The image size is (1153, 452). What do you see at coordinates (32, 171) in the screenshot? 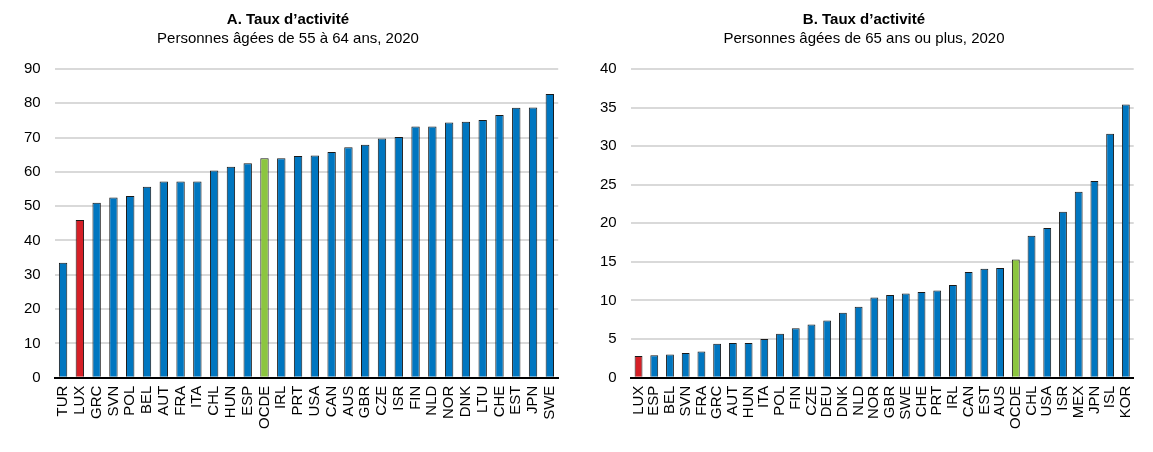
I see `y-tick-label: 60` at bounding box center [32, 171].